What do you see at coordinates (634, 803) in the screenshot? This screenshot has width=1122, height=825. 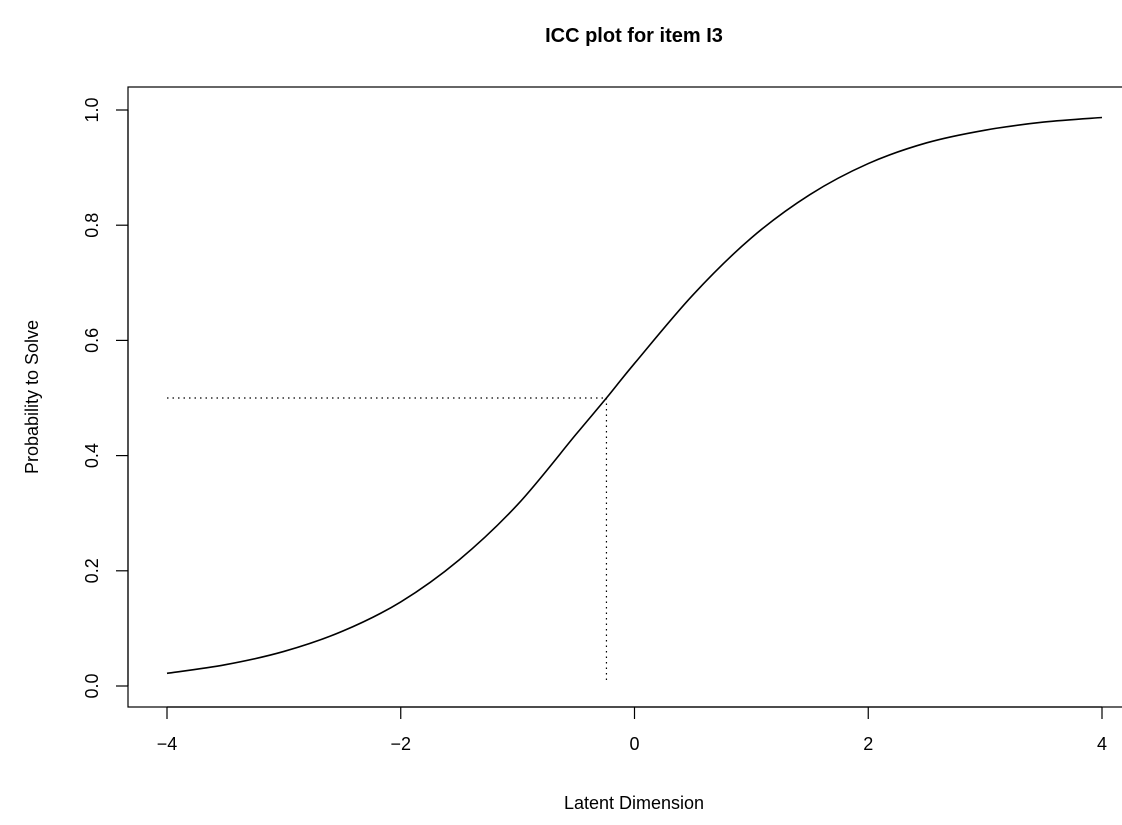 I see `x-axis-label: Latent Dimension` at bounding box center [634, 803].